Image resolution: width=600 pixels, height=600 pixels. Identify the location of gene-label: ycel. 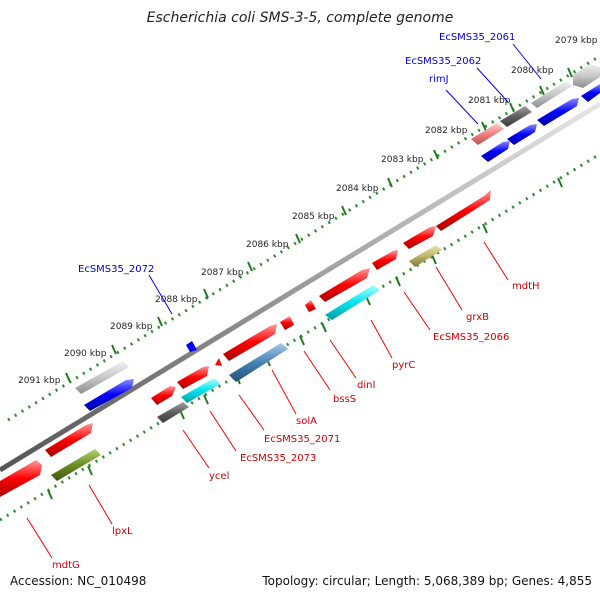
(219, 476).